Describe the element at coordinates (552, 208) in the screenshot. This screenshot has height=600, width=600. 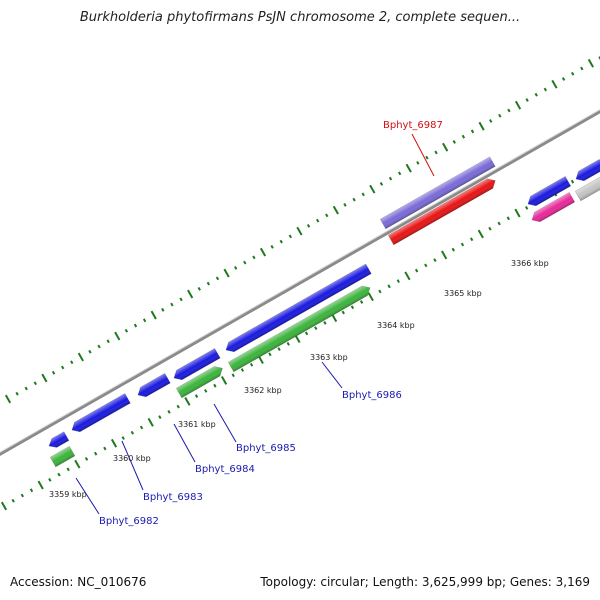
I see `gene-right-pink` at that location.